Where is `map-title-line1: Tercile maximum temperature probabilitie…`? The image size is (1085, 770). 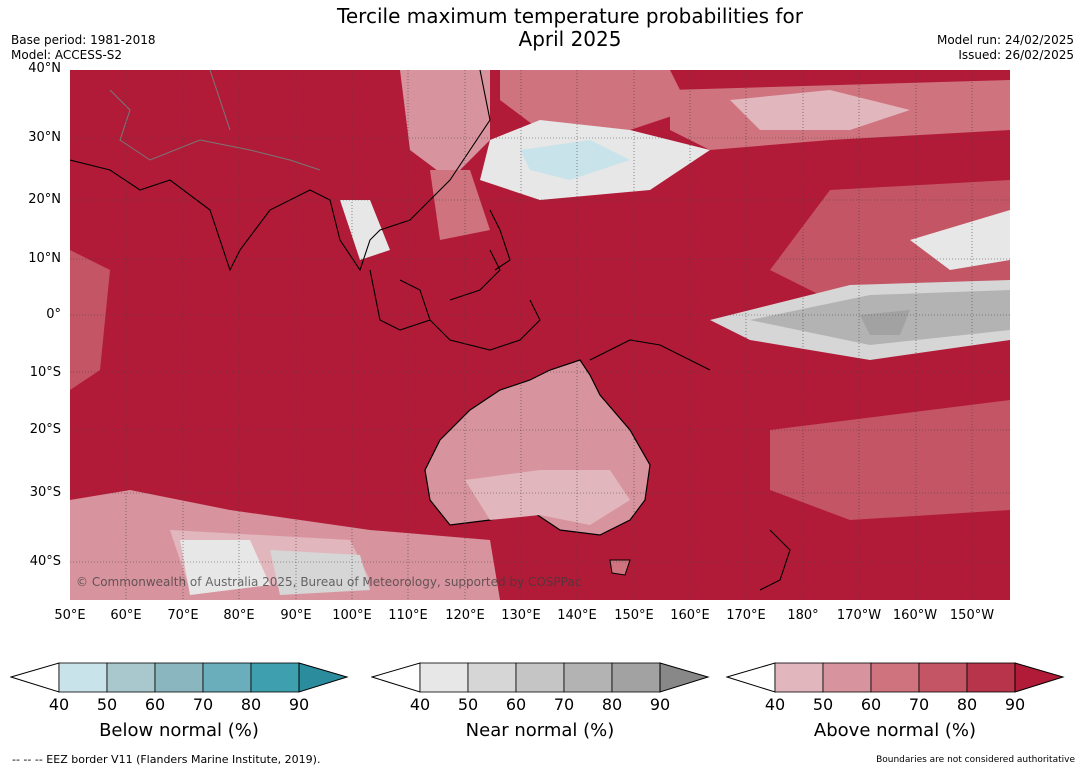 map-title-line1: Tercile maximum temperature probabilitie… is located at coordinates (570, 16).